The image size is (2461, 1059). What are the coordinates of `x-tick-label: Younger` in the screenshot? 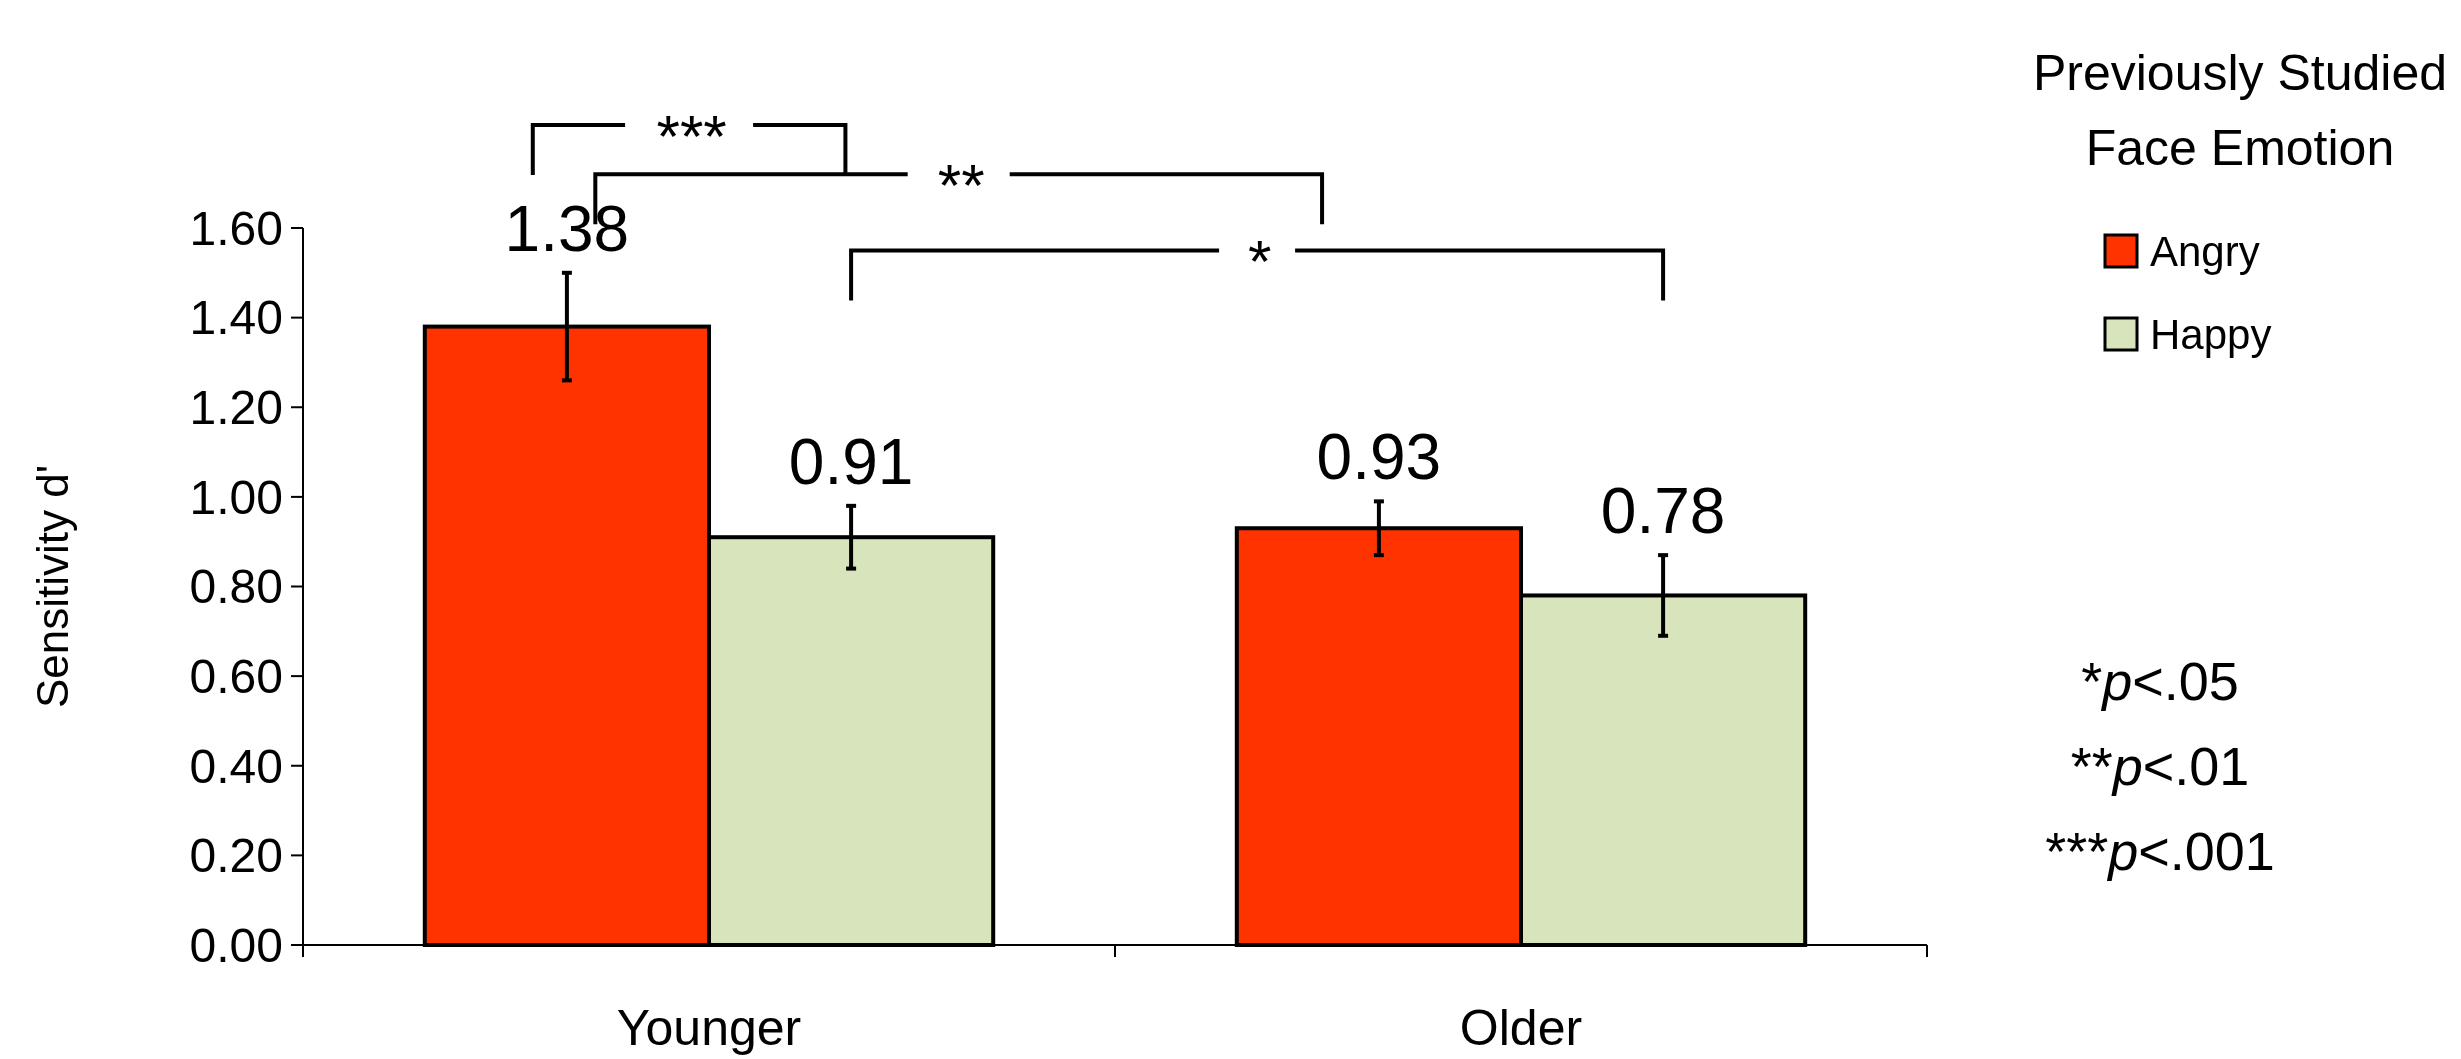 It's located at (709, 1028).